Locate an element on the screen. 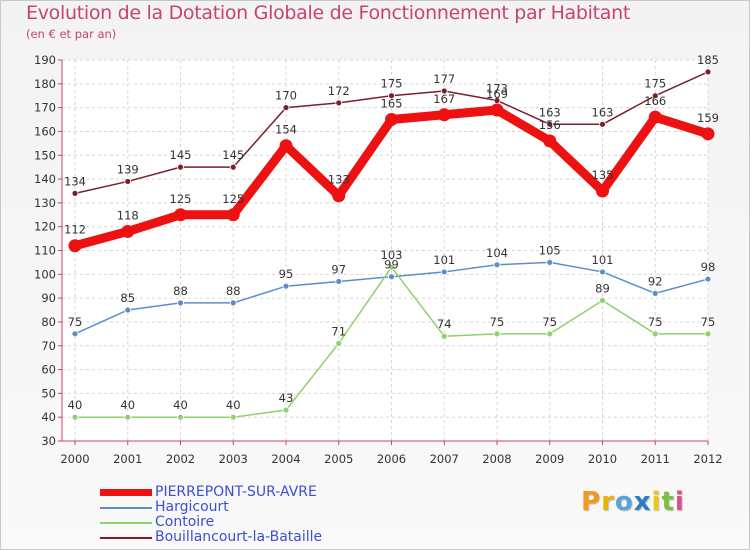 The image size is (750, 550). x-tick-label: 2012 is located at coordinates (707, 459).